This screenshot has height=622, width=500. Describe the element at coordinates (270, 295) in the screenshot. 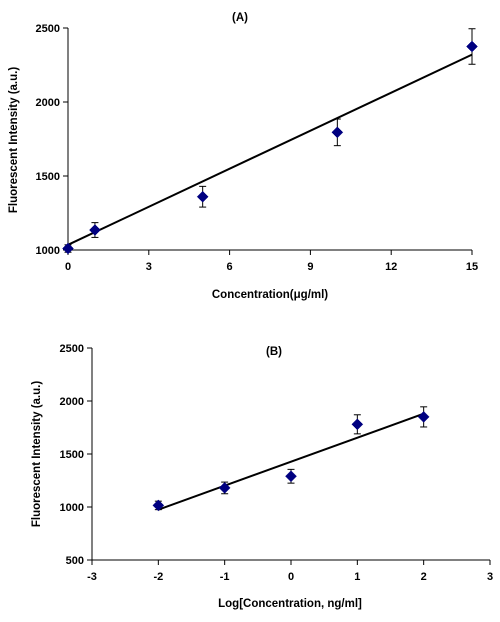

I see `chart-a-xlabel: Concentration(μg/ml)` at that location.